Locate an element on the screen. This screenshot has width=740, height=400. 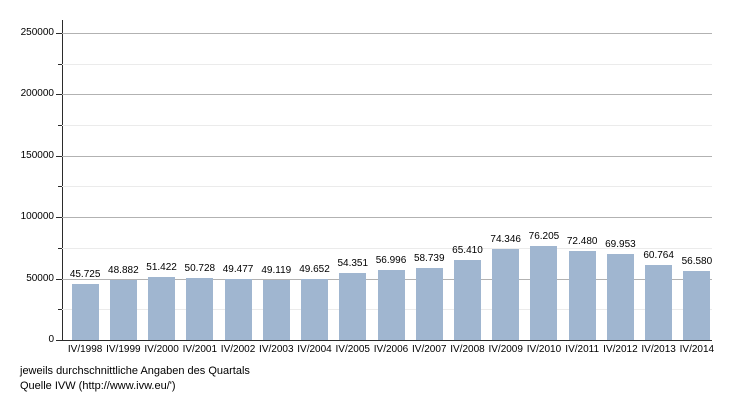
x-axis-tick-label: IV/2002 is located at coordinates (238, 349).